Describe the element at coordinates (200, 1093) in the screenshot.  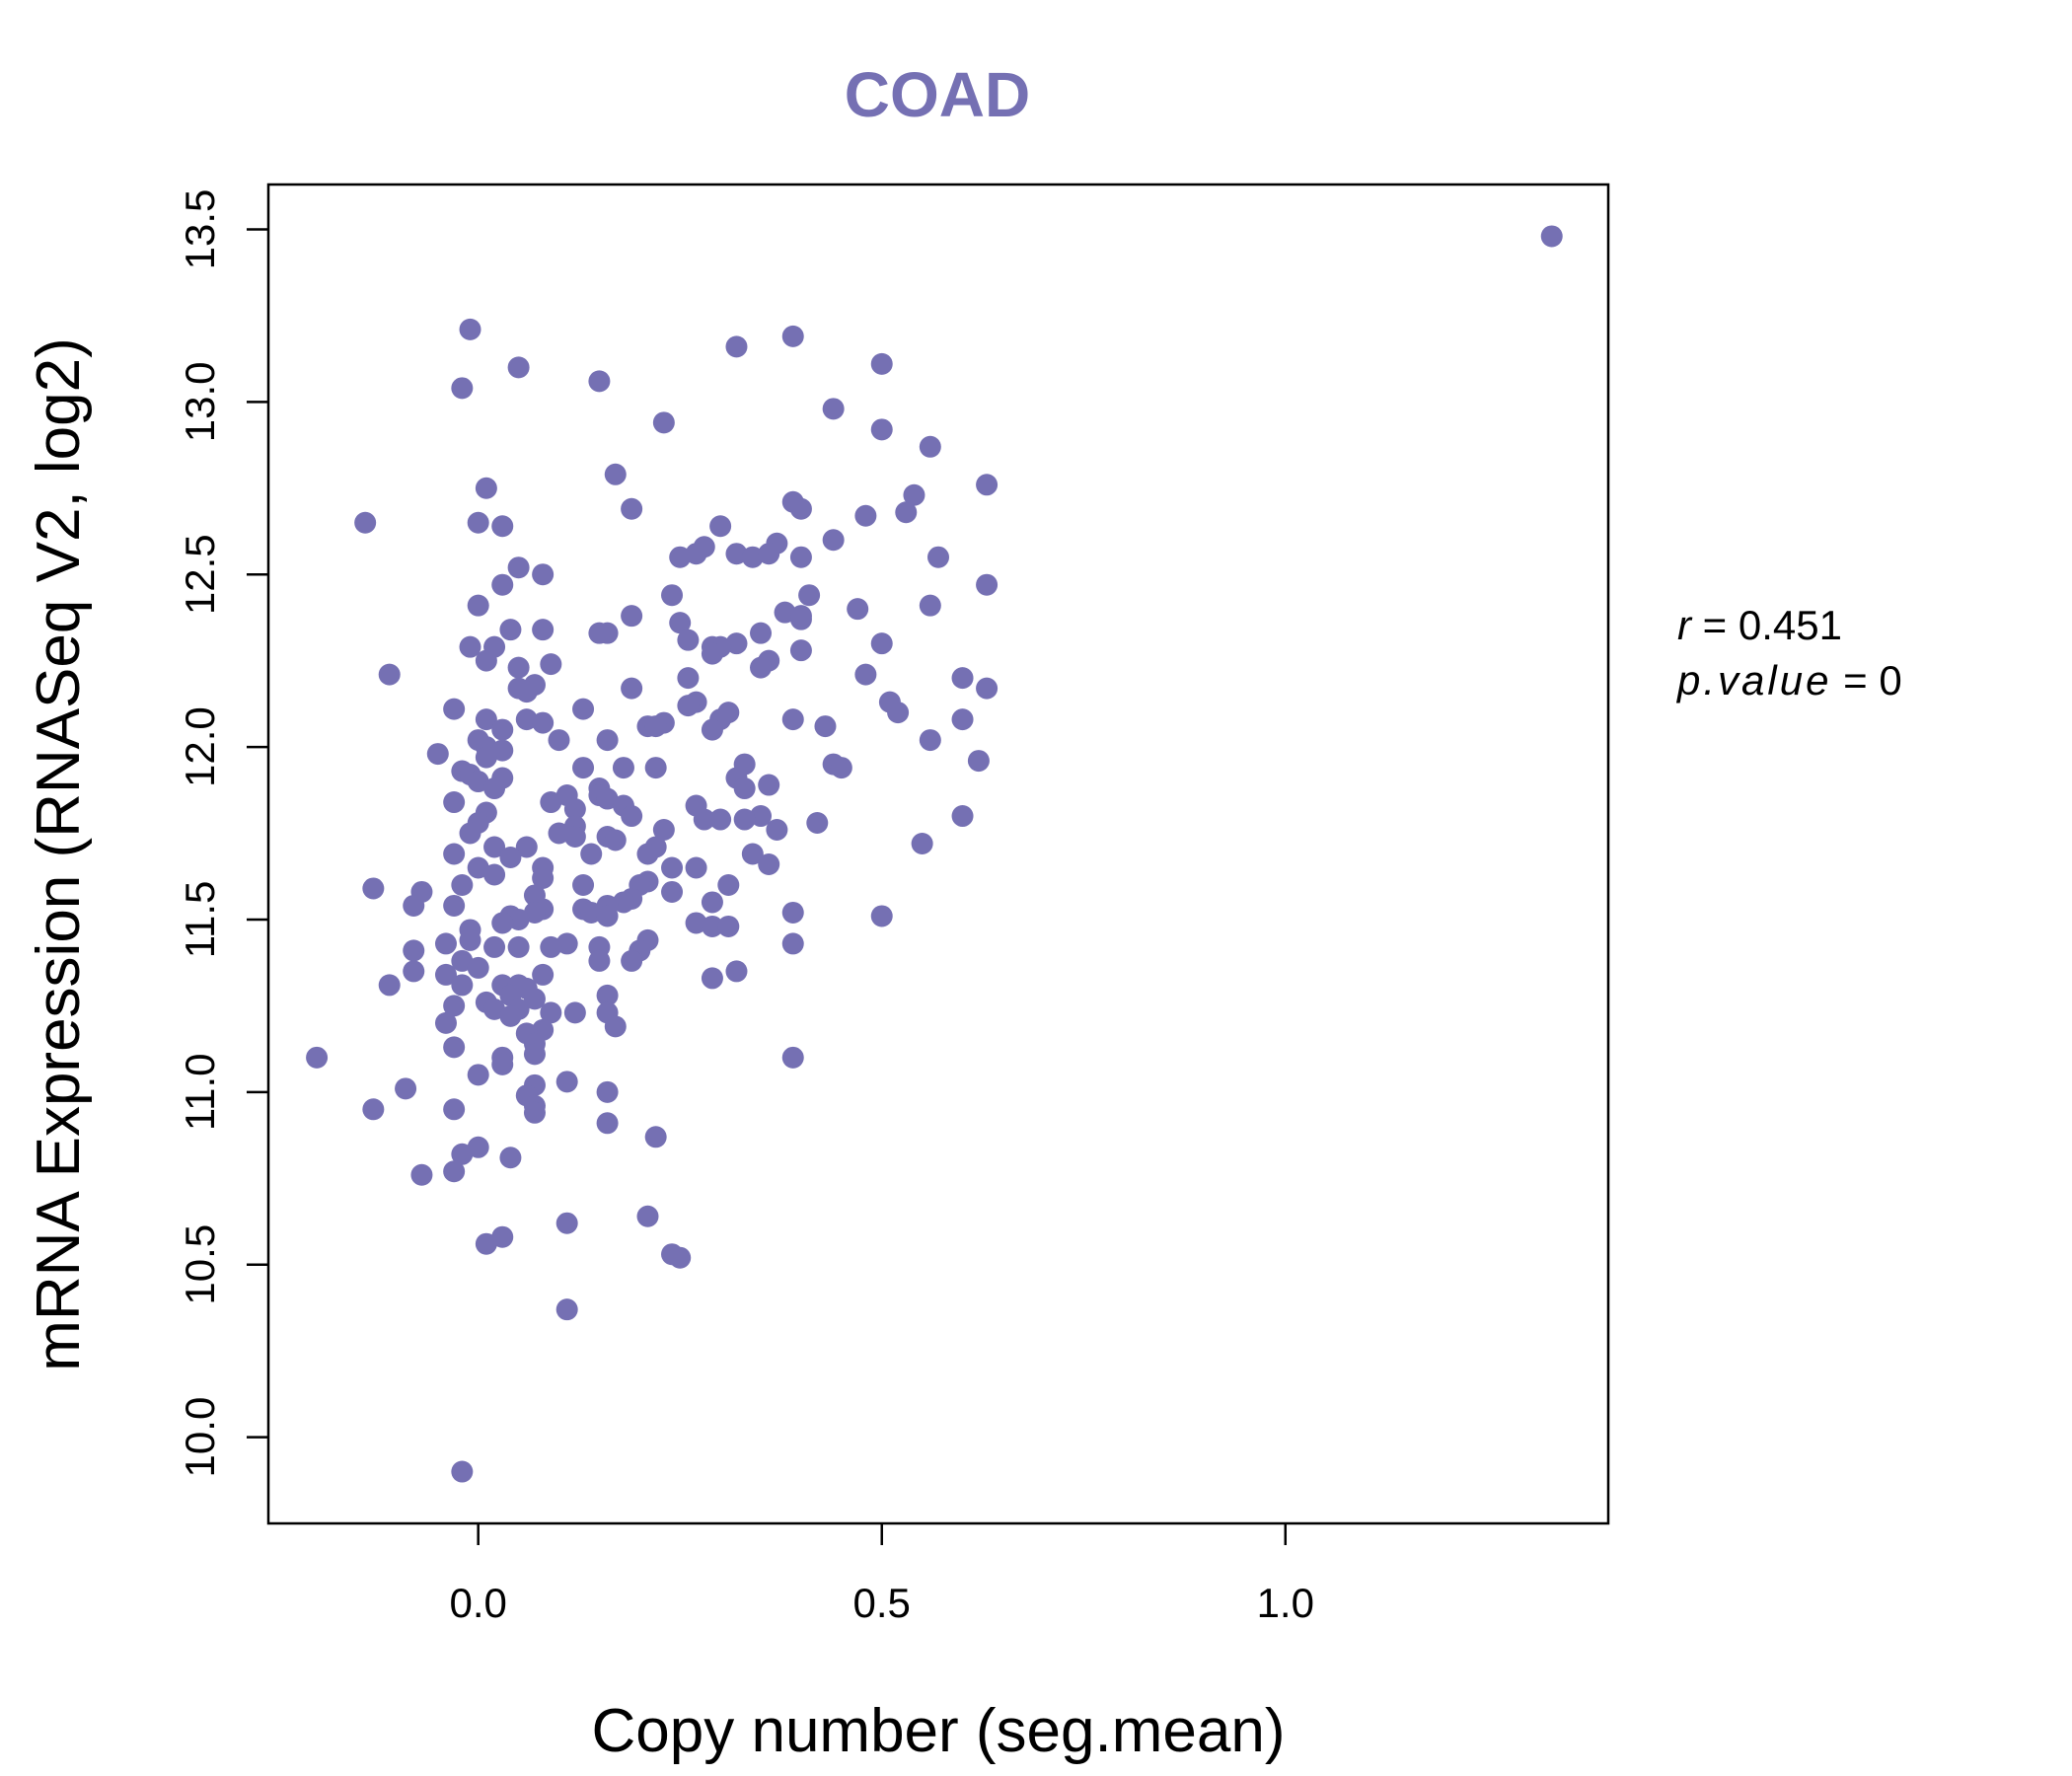
I see `y-tick-label: 11.0` at that location.